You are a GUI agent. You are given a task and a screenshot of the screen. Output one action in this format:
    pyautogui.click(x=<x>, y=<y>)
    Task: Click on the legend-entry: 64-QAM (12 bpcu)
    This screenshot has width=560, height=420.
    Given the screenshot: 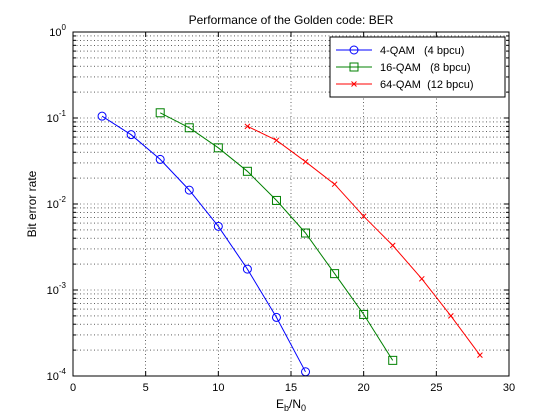 What is the action you would take?
    pyautogui.click(x=405, y=85)
    